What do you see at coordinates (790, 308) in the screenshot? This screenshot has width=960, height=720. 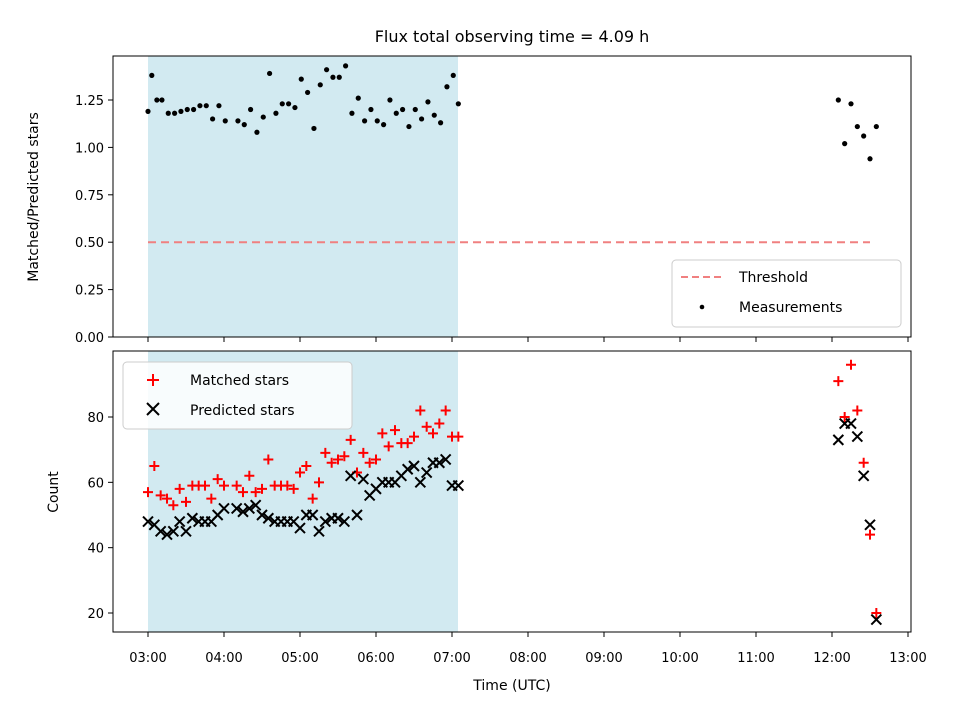 I see `measurements-legend-label: Measurements` at bounding box center [790, 308].